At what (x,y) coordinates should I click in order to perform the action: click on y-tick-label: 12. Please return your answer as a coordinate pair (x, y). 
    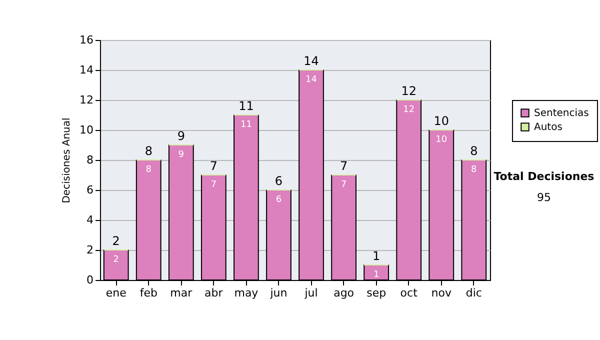
    Looking at the image, I should click on (87, 100).